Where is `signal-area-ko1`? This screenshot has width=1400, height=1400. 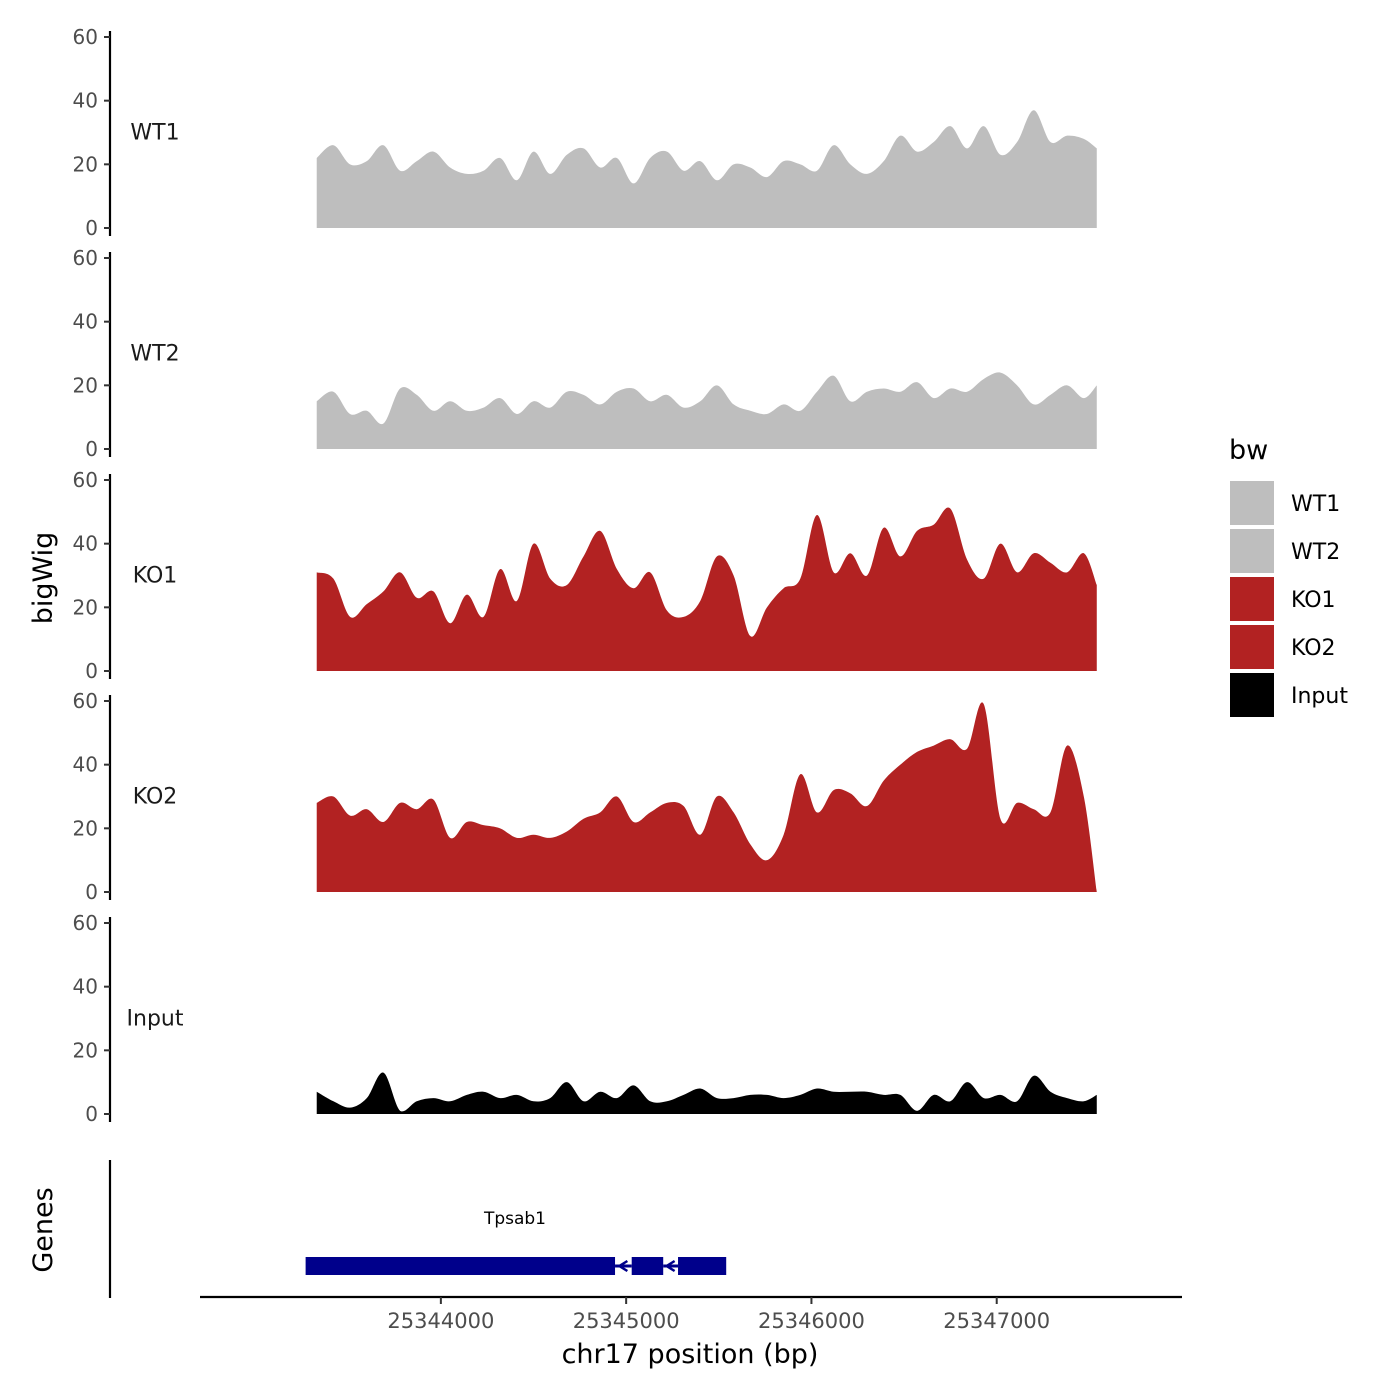
signal-area-ko1 is located at coordinates (706, 589).